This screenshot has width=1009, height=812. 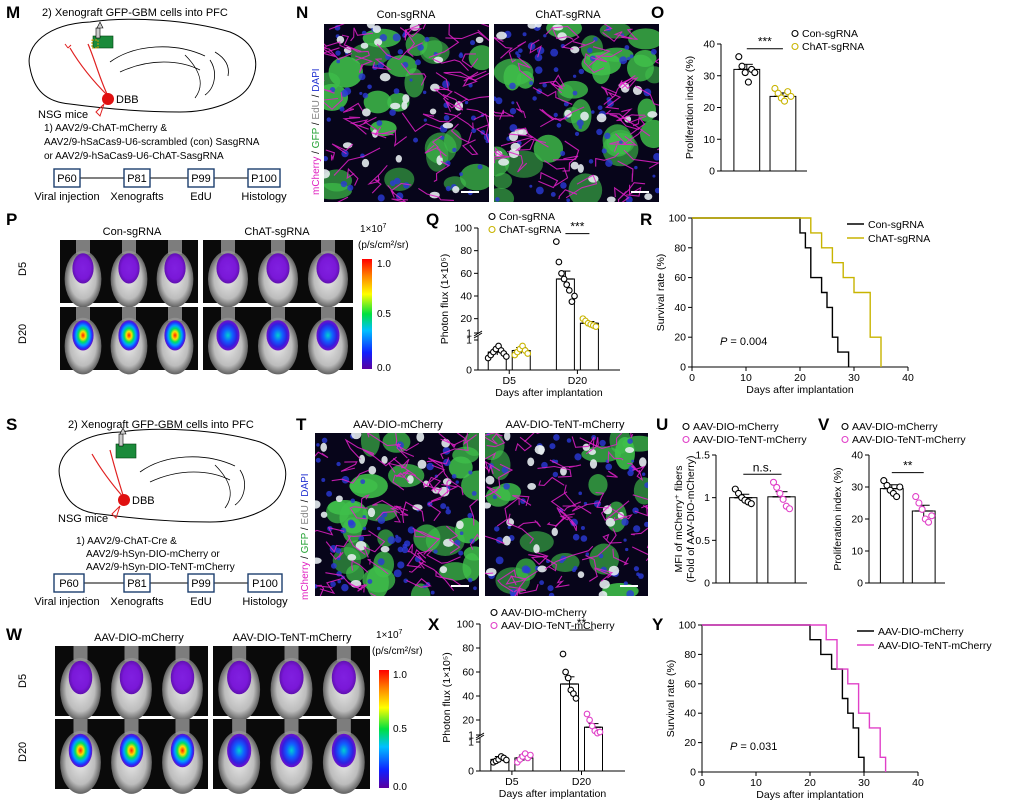 I want to click on timeline-label: Xenografts, so click(x=137, y=197).